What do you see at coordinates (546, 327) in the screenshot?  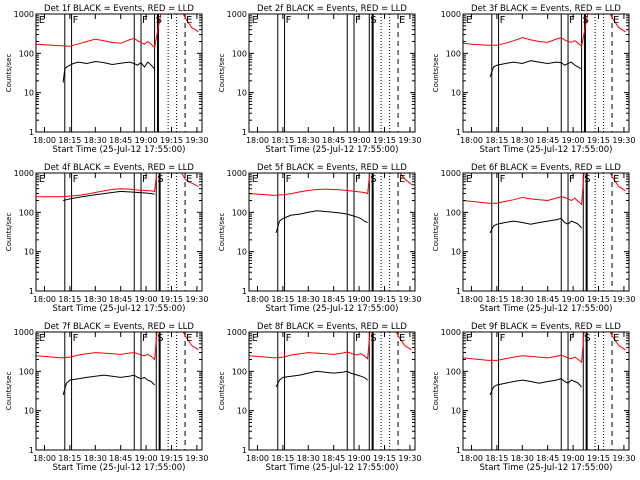 I see `chart-title: Det 9f BLACK = Events, RED = LLD` at bounding box center [546, 327].